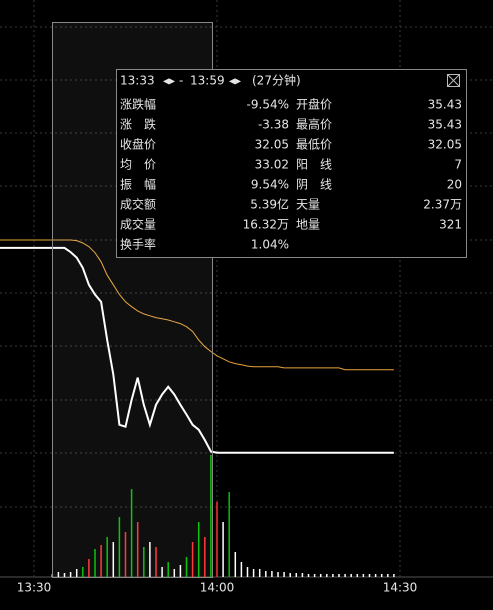 Image resolution: width=493 pixels, height=610 pixels. What do you see at coordinates (272, 165) in the screenshot?
I see `row-value: 33.02` at bounding box center [272, 165].